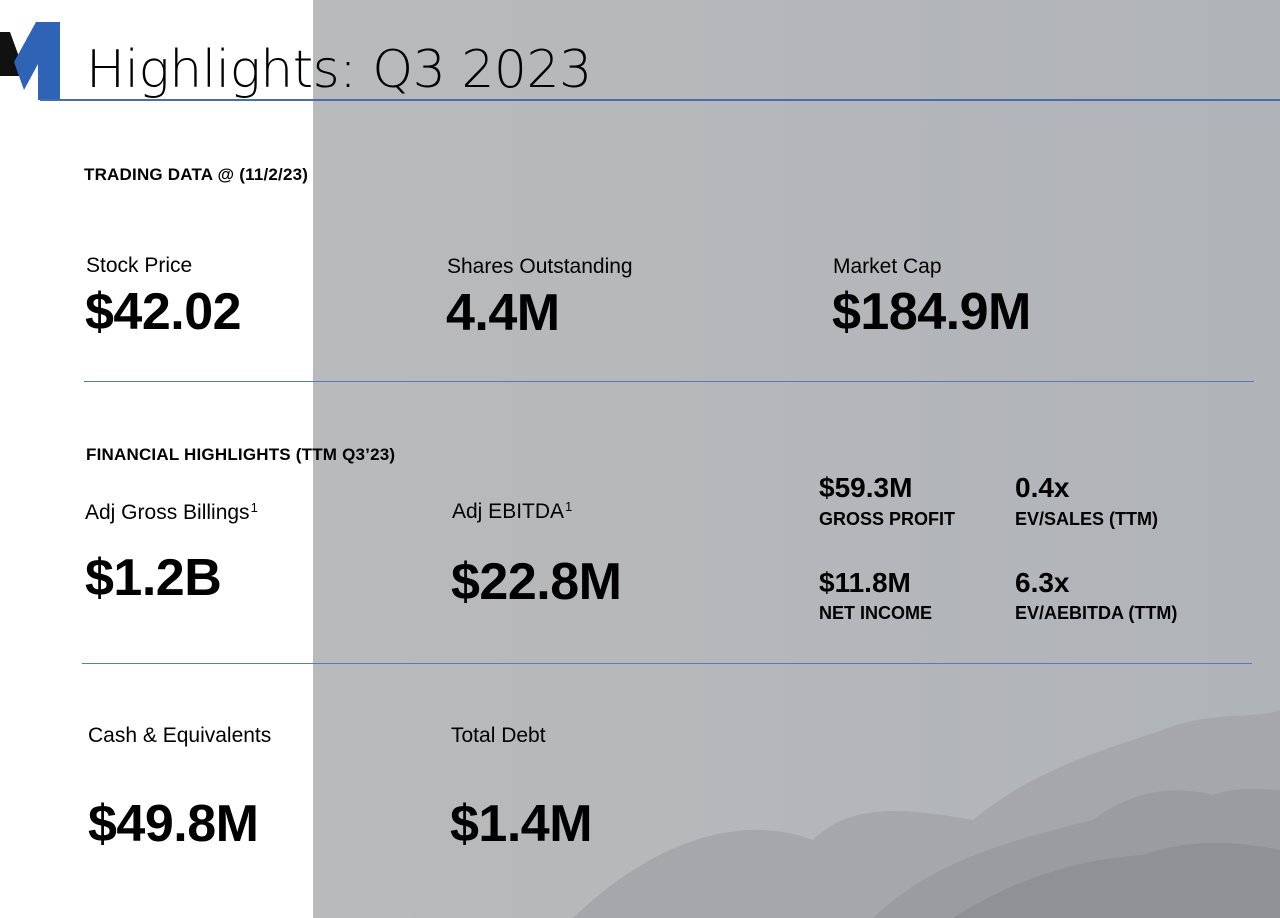 The height and width of the screenshot is (918, 1280). I want to click on adj-ebitda-label: Adj EBITDA1, so click(512, 511).